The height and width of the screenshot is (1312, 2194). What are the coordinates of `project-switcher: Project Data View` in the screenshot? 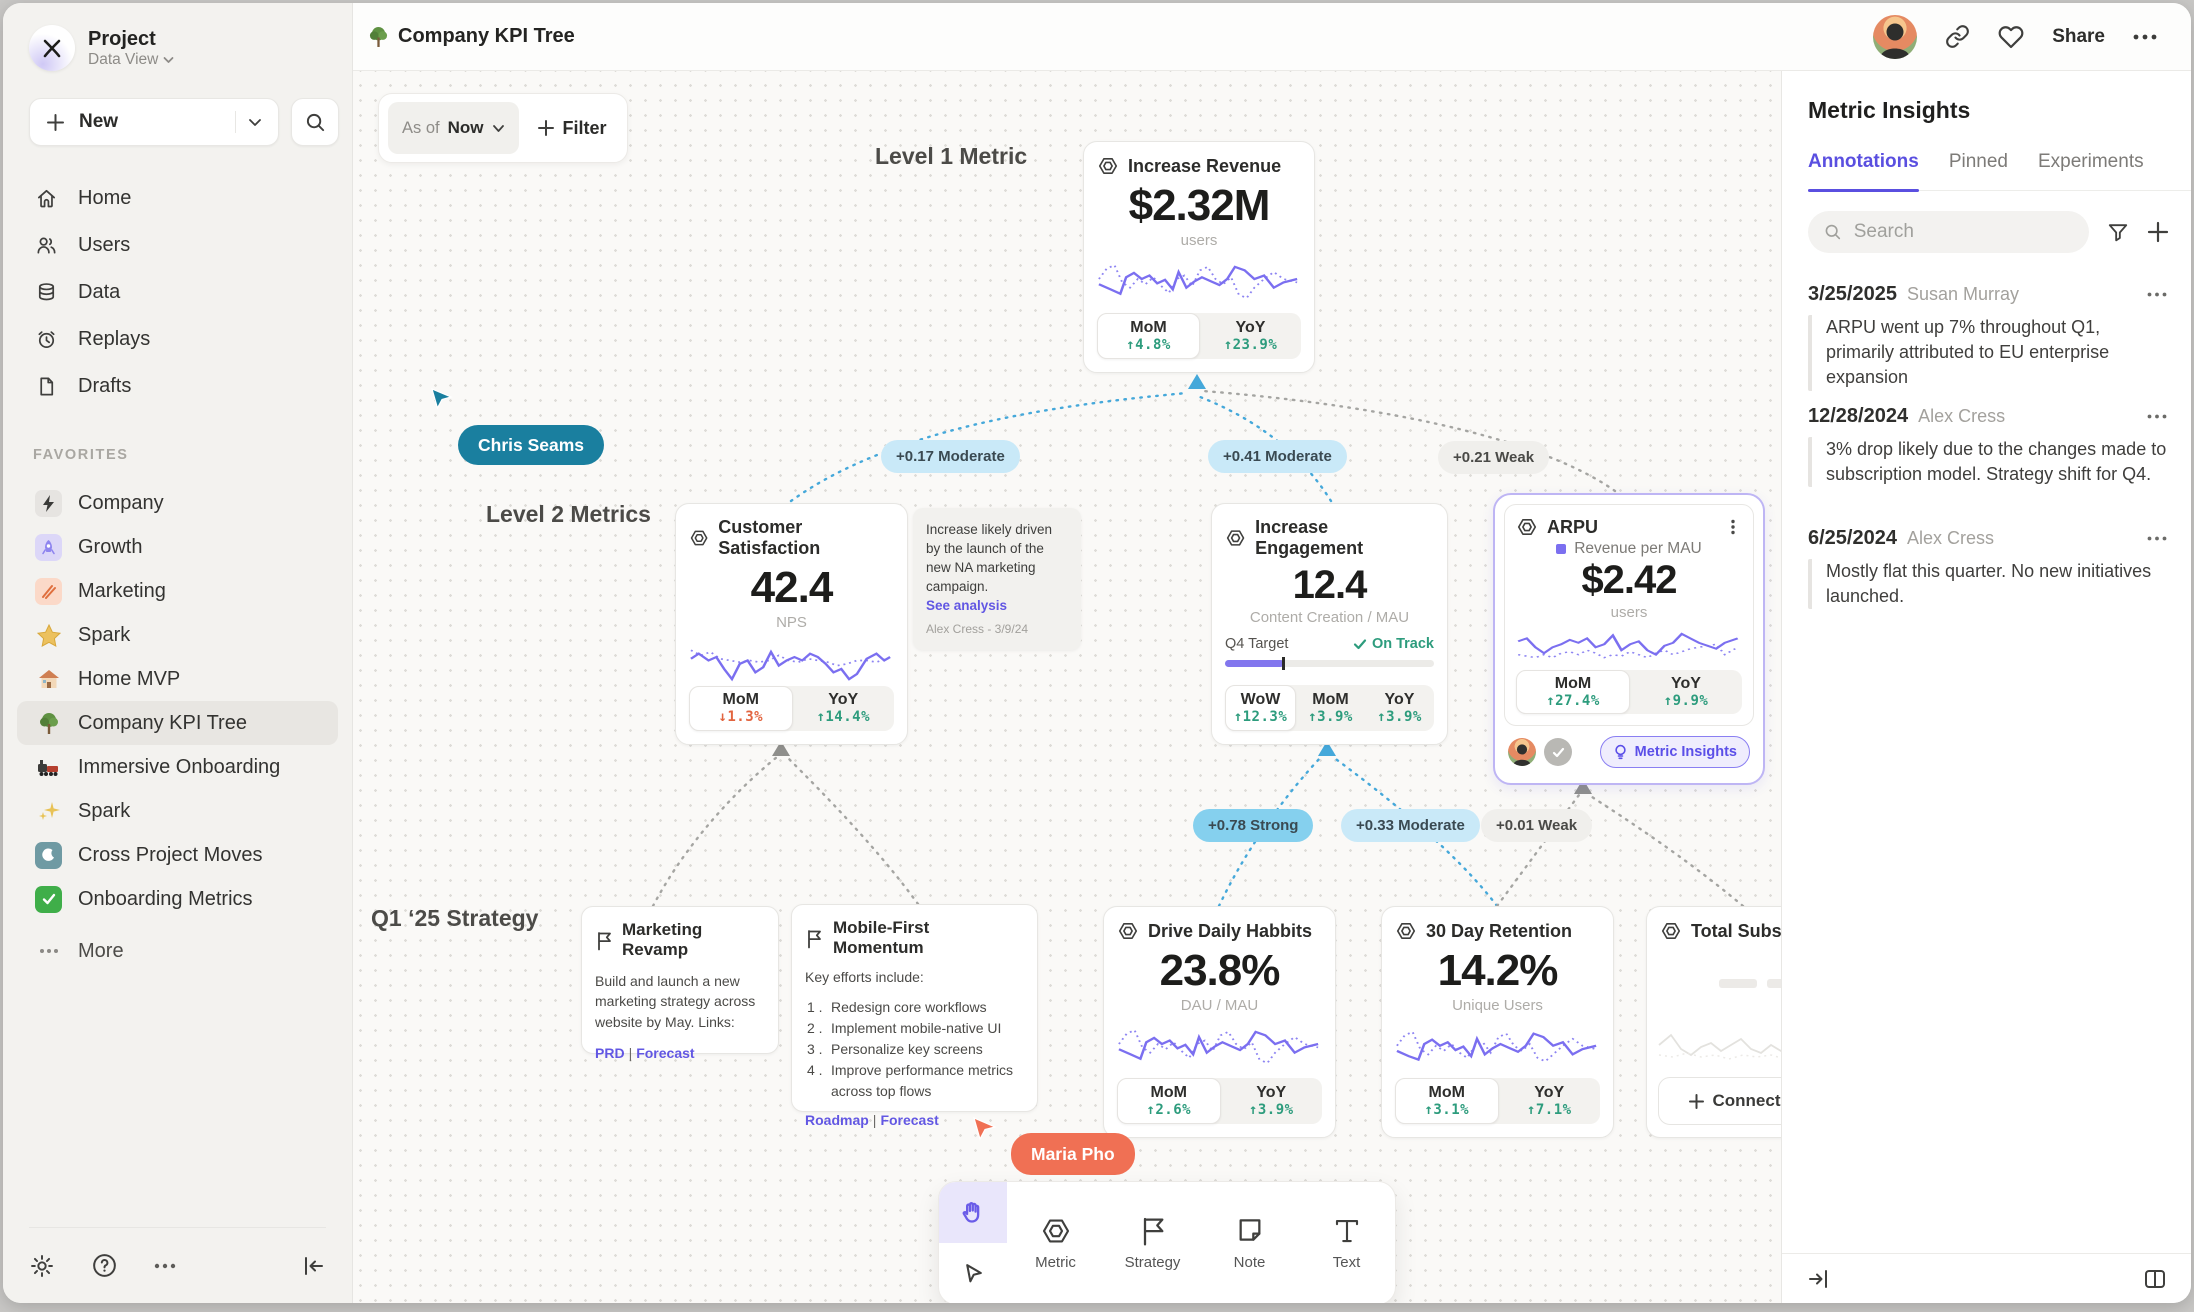 It's located at (101, 48).